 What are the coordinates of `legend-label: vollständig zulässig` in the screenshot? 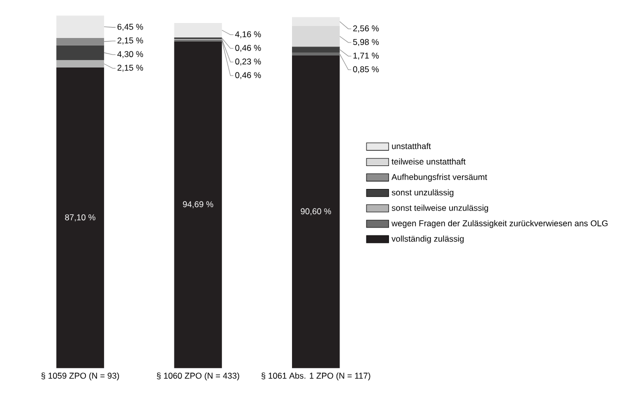 It's located at (428, 239).